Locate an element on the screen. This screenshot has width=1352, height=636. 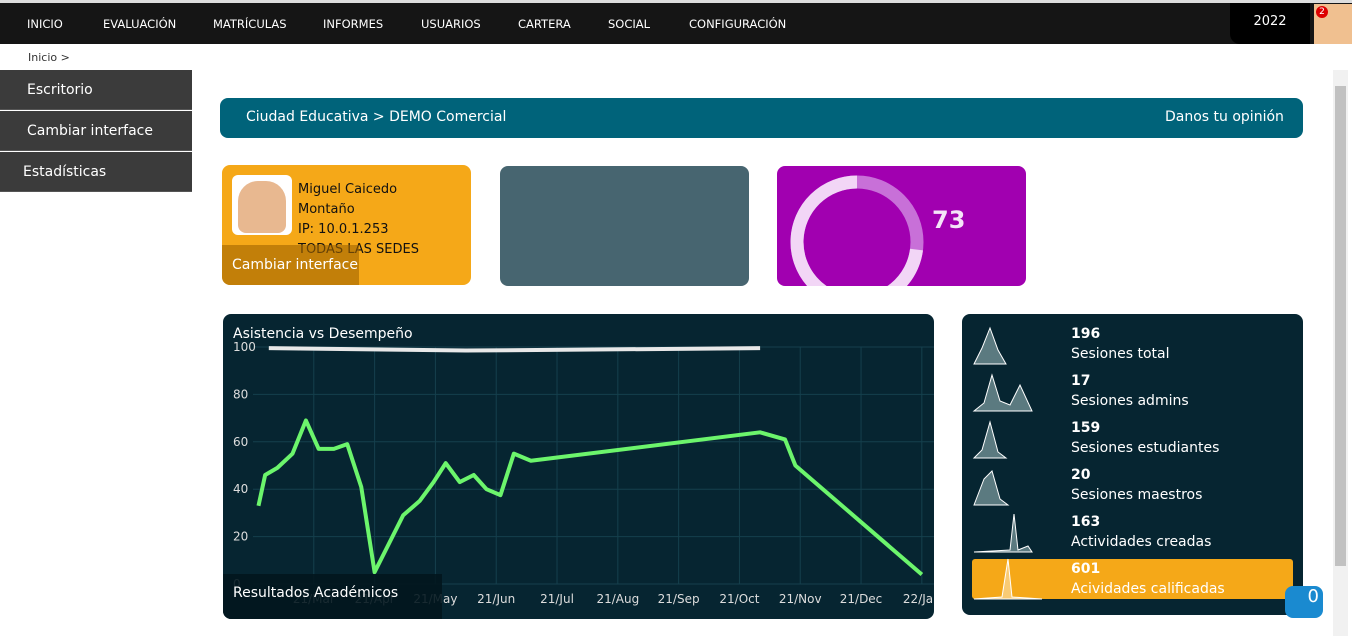
stat-label: Actividades creadas is located at coordinates (1141, 542).